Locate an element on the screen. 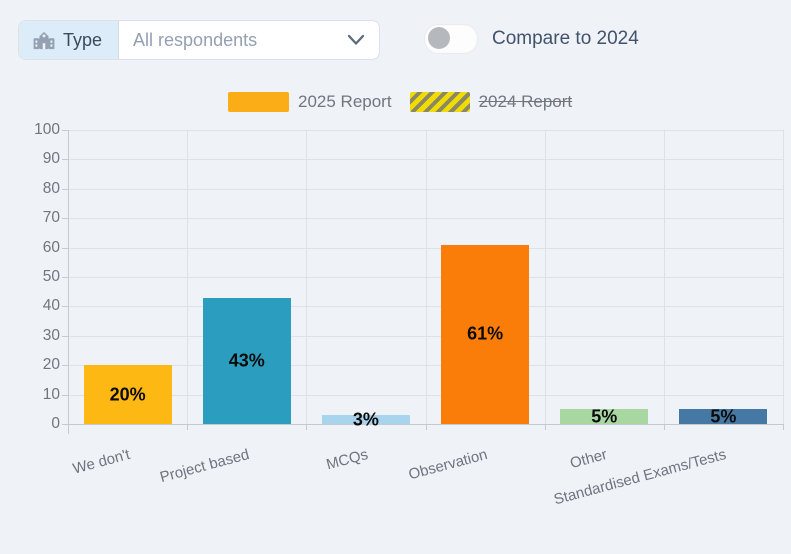 The image size is (791, 554). y-axis-label: 20 is located at coordinates (51, 365).